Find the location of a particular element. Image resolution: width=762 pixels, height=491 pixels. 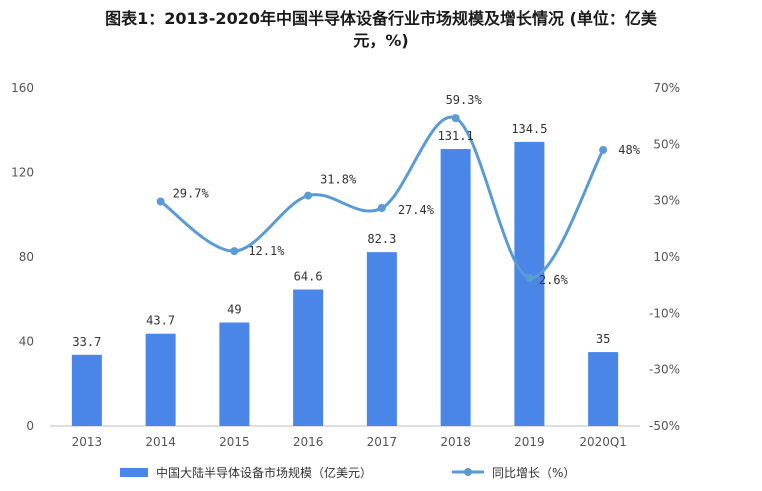

legend-bar-swatch is located at coordinates (134, 472).